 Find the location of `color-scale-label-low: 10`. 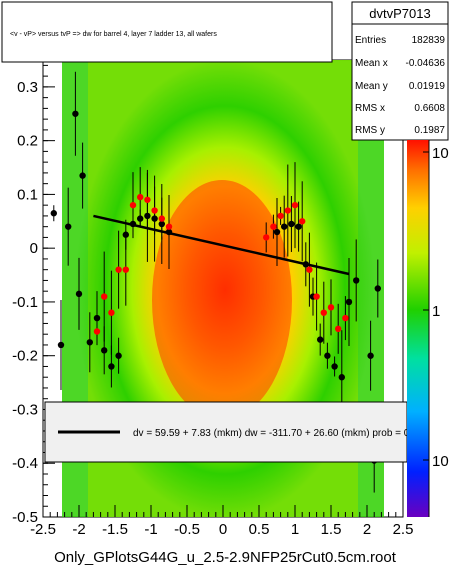

color-scale-label-low: 10 is located at coordinates (440, 461).